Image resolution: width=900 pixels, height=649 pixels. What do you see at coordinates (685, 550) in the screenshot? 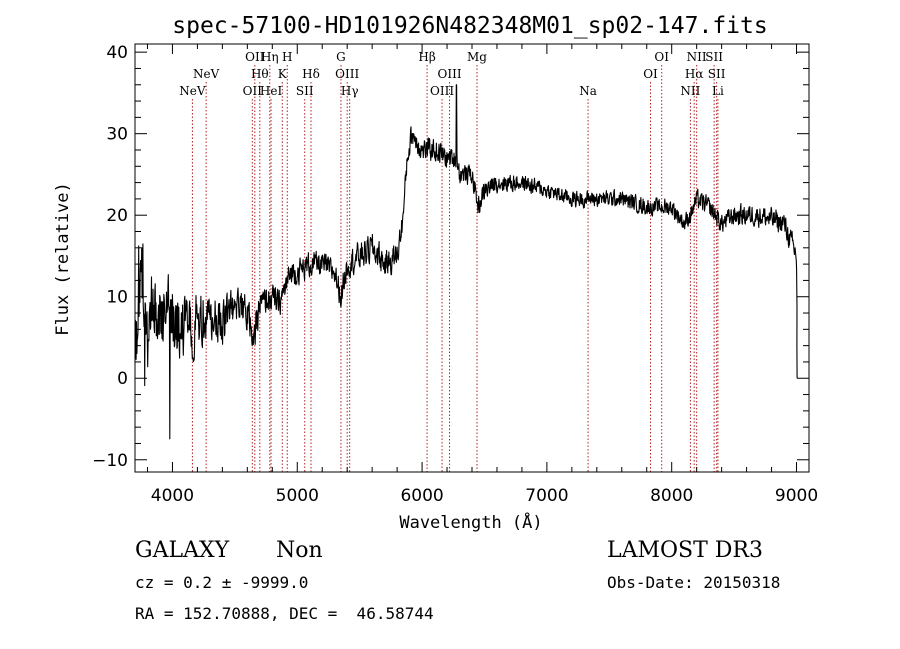
I see `survey-name: LAMOST DR3` at bounding box center [685, 550].